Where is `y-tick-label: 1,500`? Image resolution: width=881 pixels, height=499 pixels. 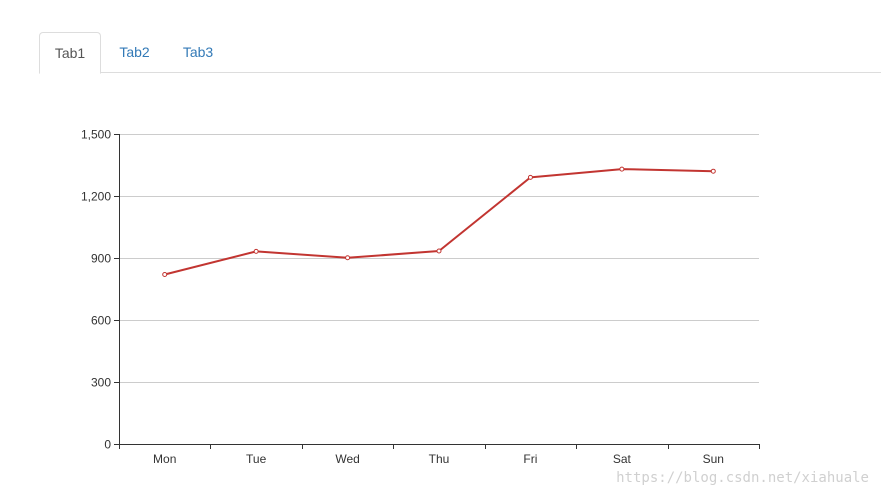
y-tick-label: 1,500 is located at coordinates (96, 135).